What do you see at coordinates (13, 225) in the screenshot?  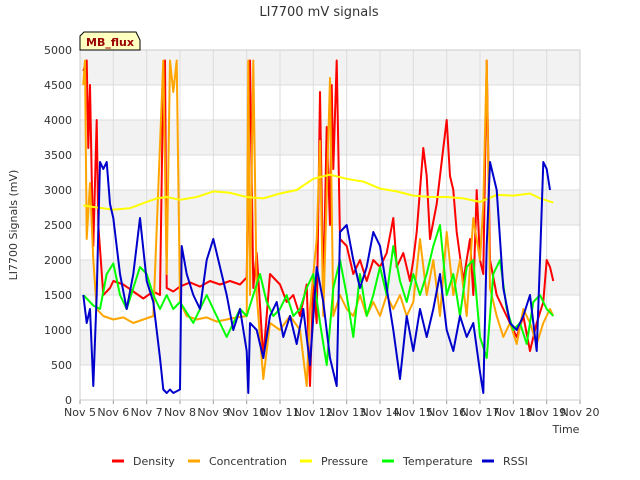 I see `y-axis-label: LI7700 Signals (mV)` at bounding box center [13, 225].